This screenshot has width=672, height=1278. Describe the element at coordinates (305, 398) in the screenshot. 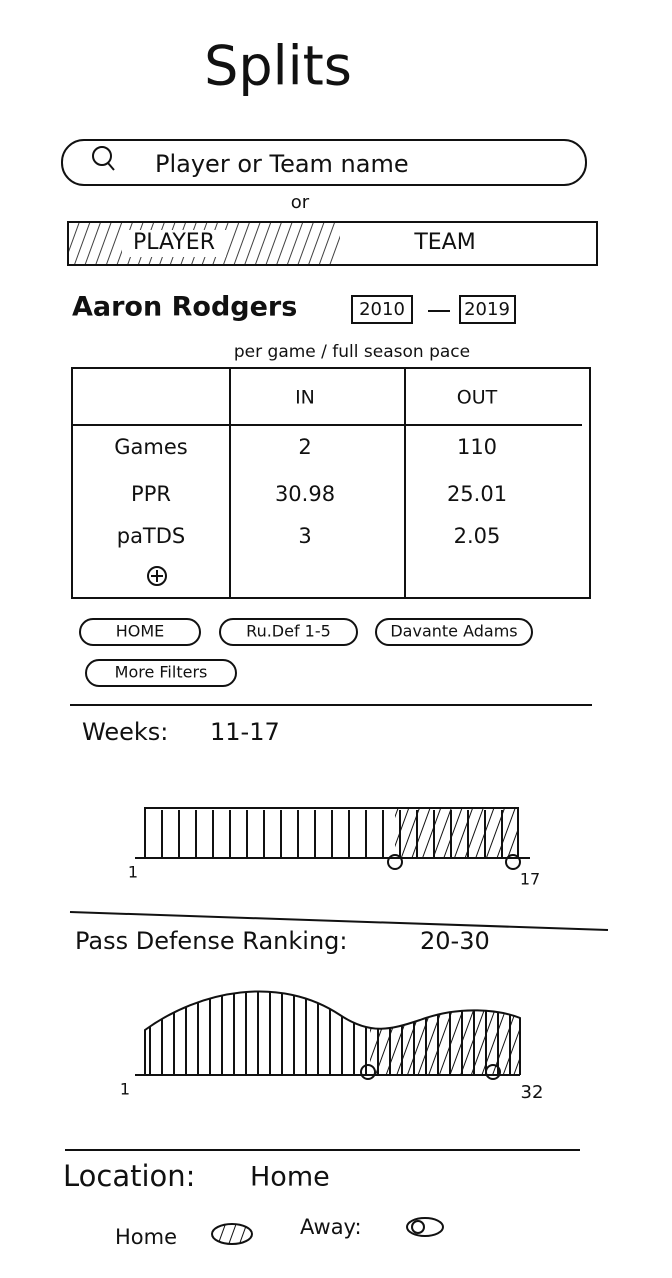

I see `column-header: IN` at that location.